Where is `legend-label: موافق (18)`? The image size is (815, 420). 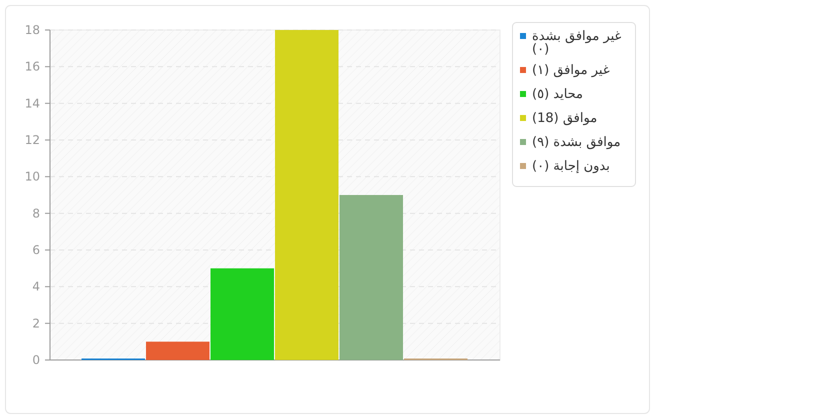 legend-label: موافق (18) is located at coordinates (565, 118).